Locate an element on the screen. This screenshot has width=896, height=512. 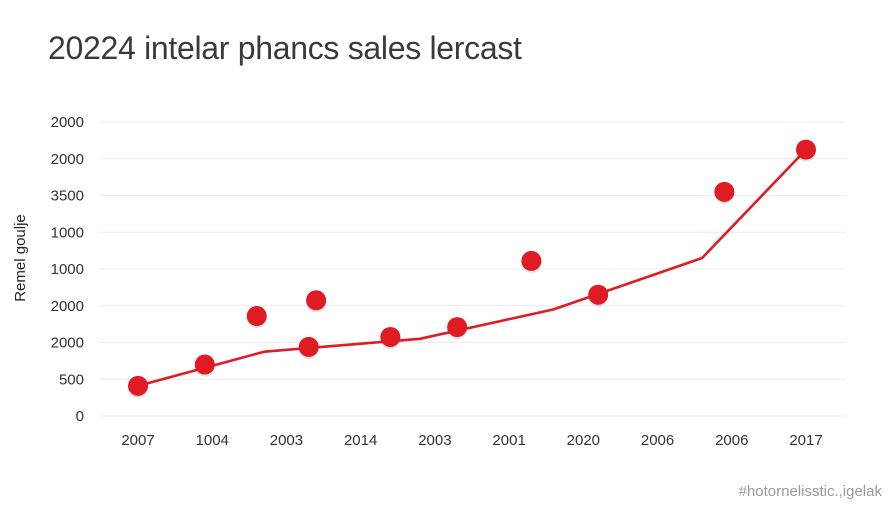
chart-title: 20224 intelar phancs sales lercast is located at coordinates (285, 48).